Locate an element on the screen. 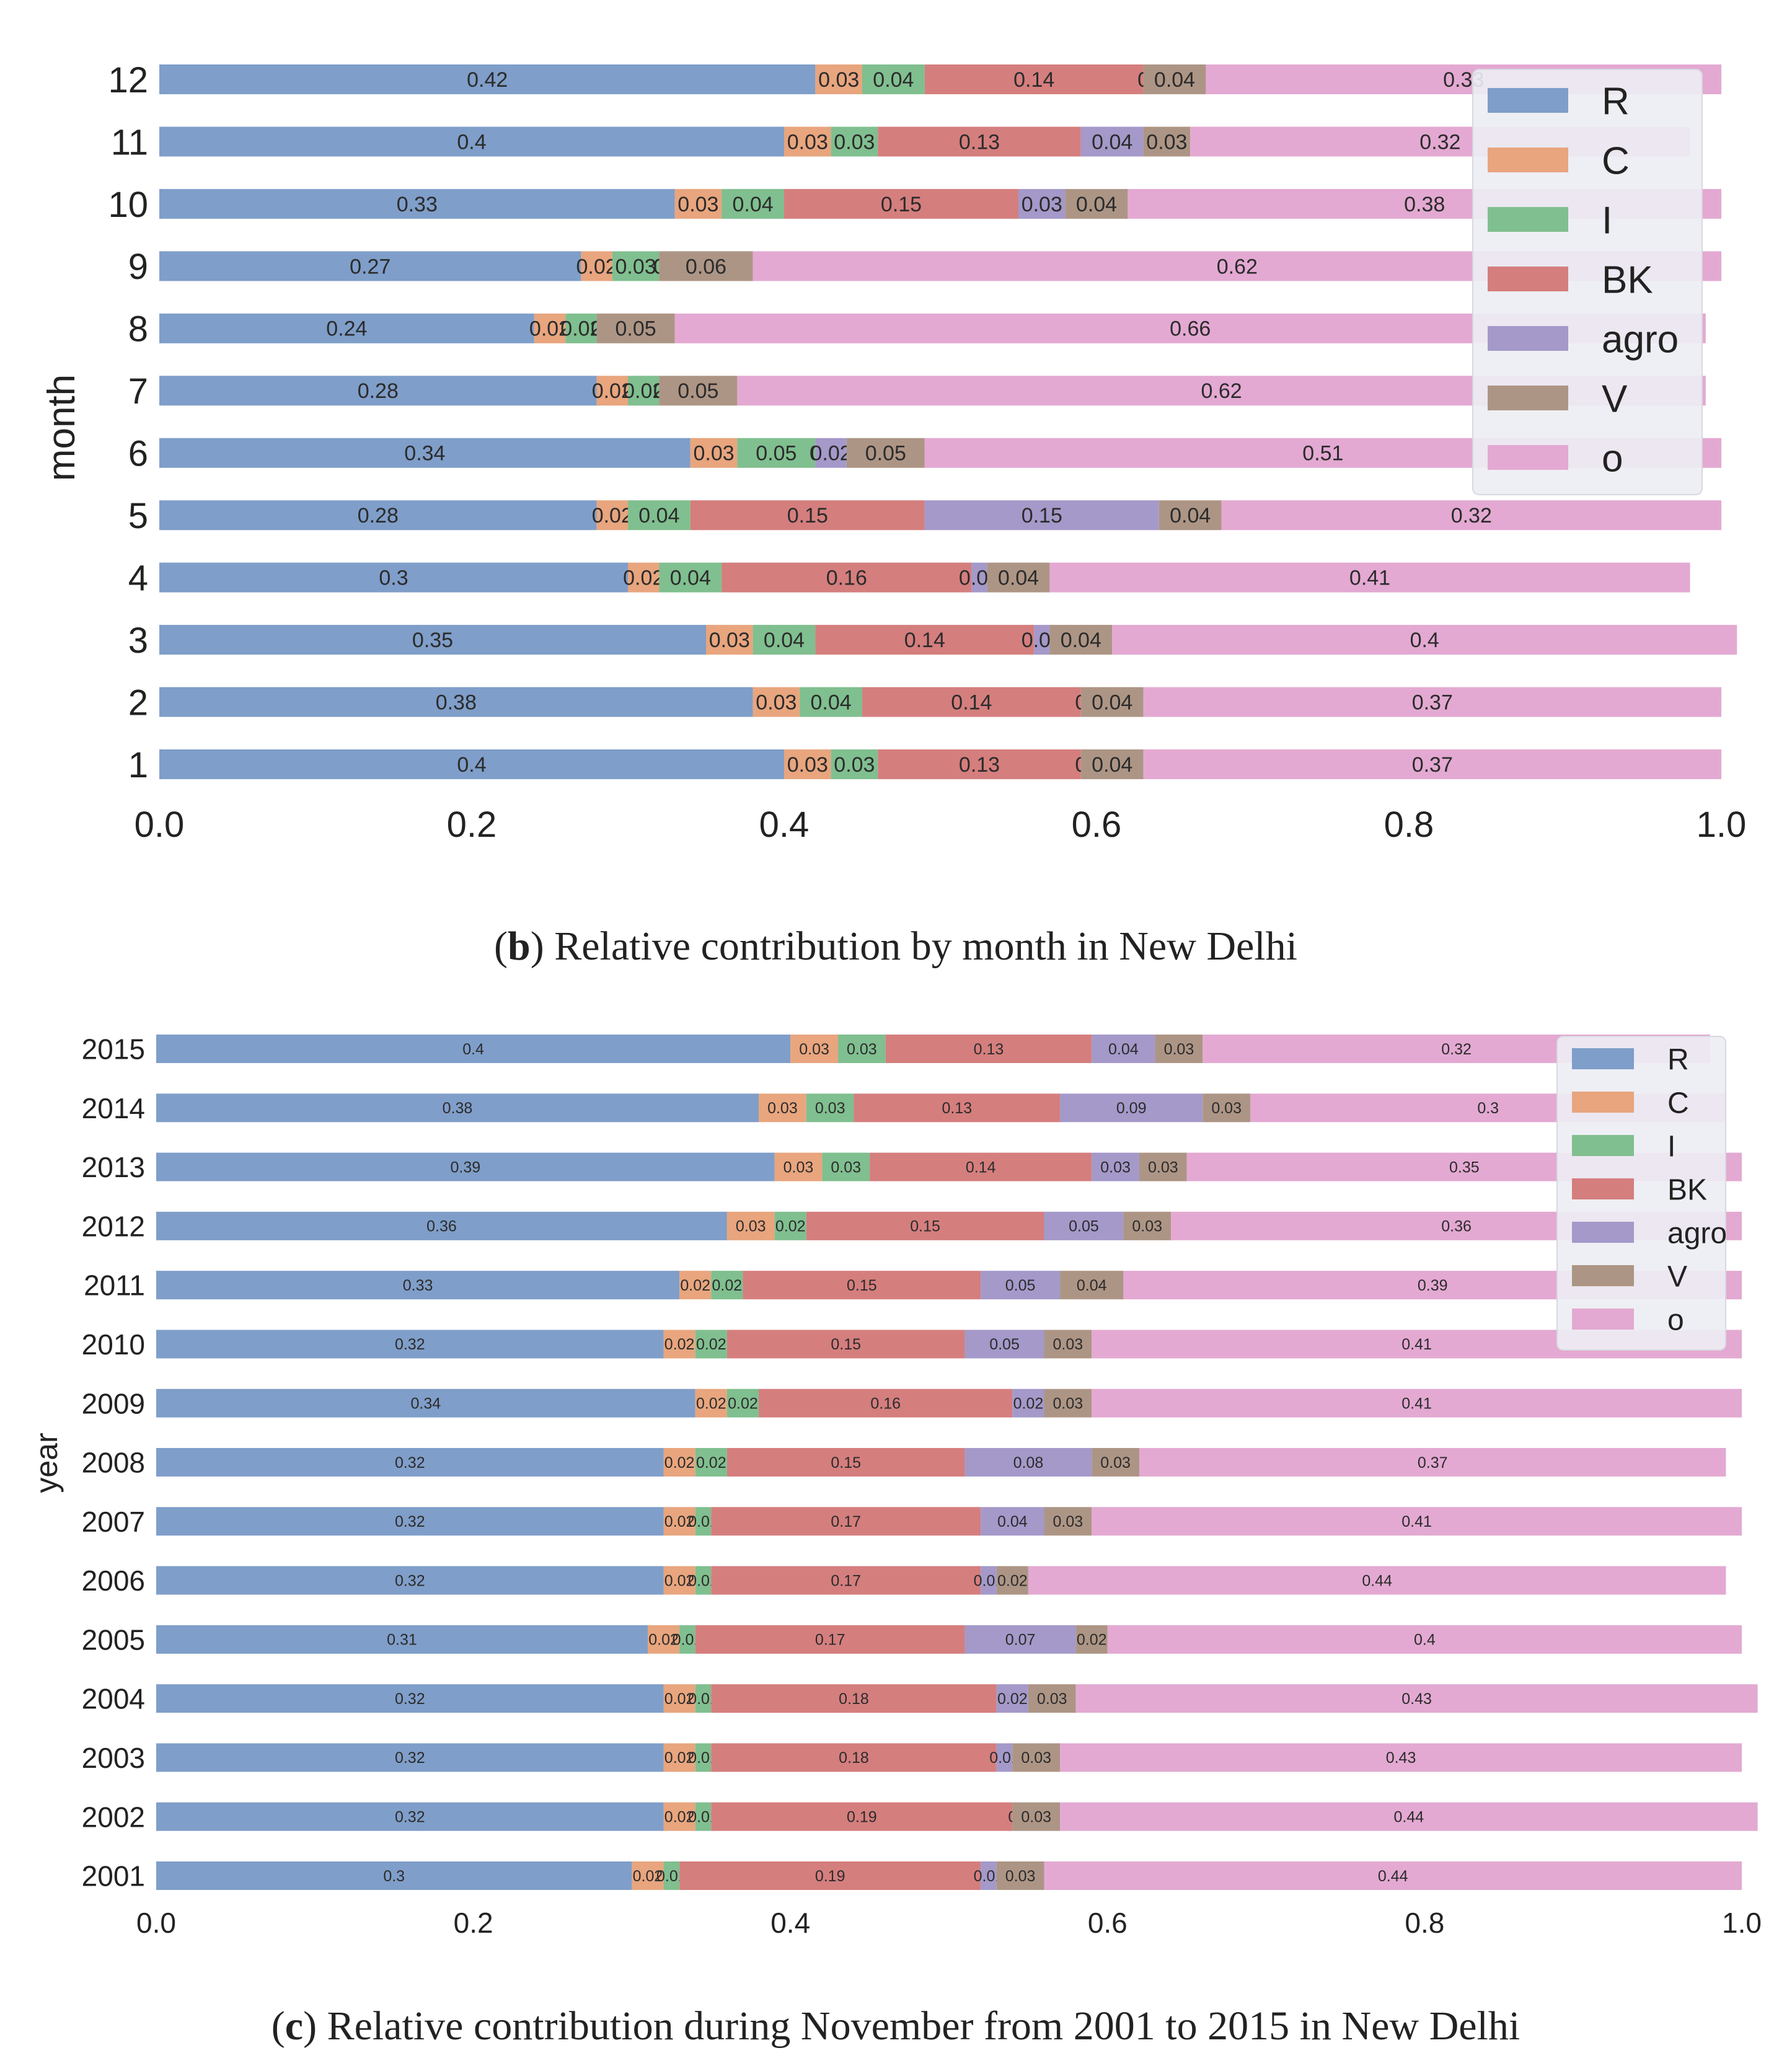 This screenshot has width=1792, height=2066. data-label-C-2013: 0.03 is located at coordinates (798, 1167).